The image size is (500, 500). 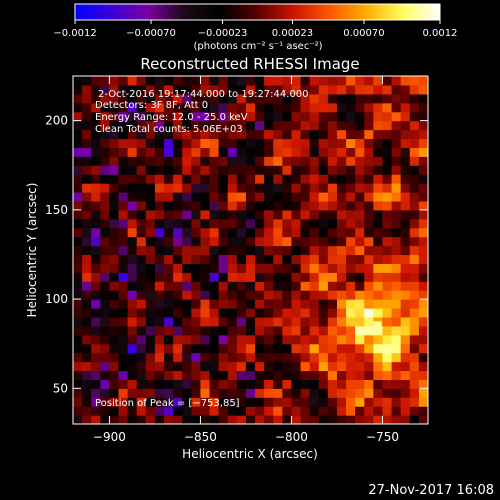 What do you see at coordinates (171, 117) in the screenshot?
I see `annotation-energy: Energy Range: 12.0 - 25.0 keV` at bounding box center [171, 117].